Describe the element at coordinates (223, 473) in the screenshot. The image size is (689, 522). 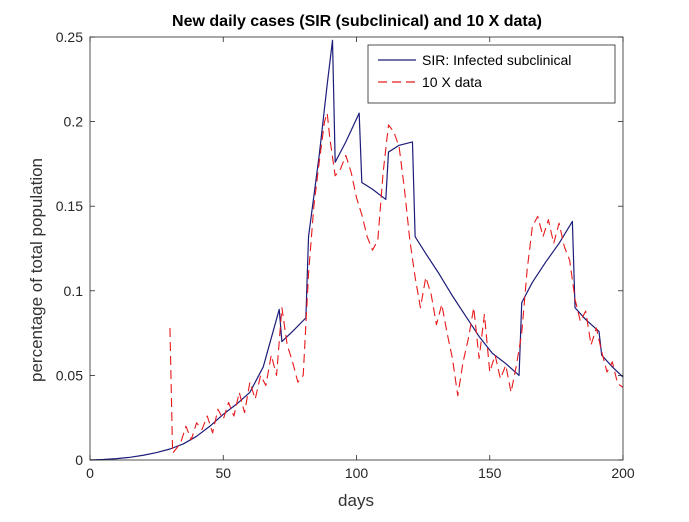
I see `x-tick-label: 50` at that location.